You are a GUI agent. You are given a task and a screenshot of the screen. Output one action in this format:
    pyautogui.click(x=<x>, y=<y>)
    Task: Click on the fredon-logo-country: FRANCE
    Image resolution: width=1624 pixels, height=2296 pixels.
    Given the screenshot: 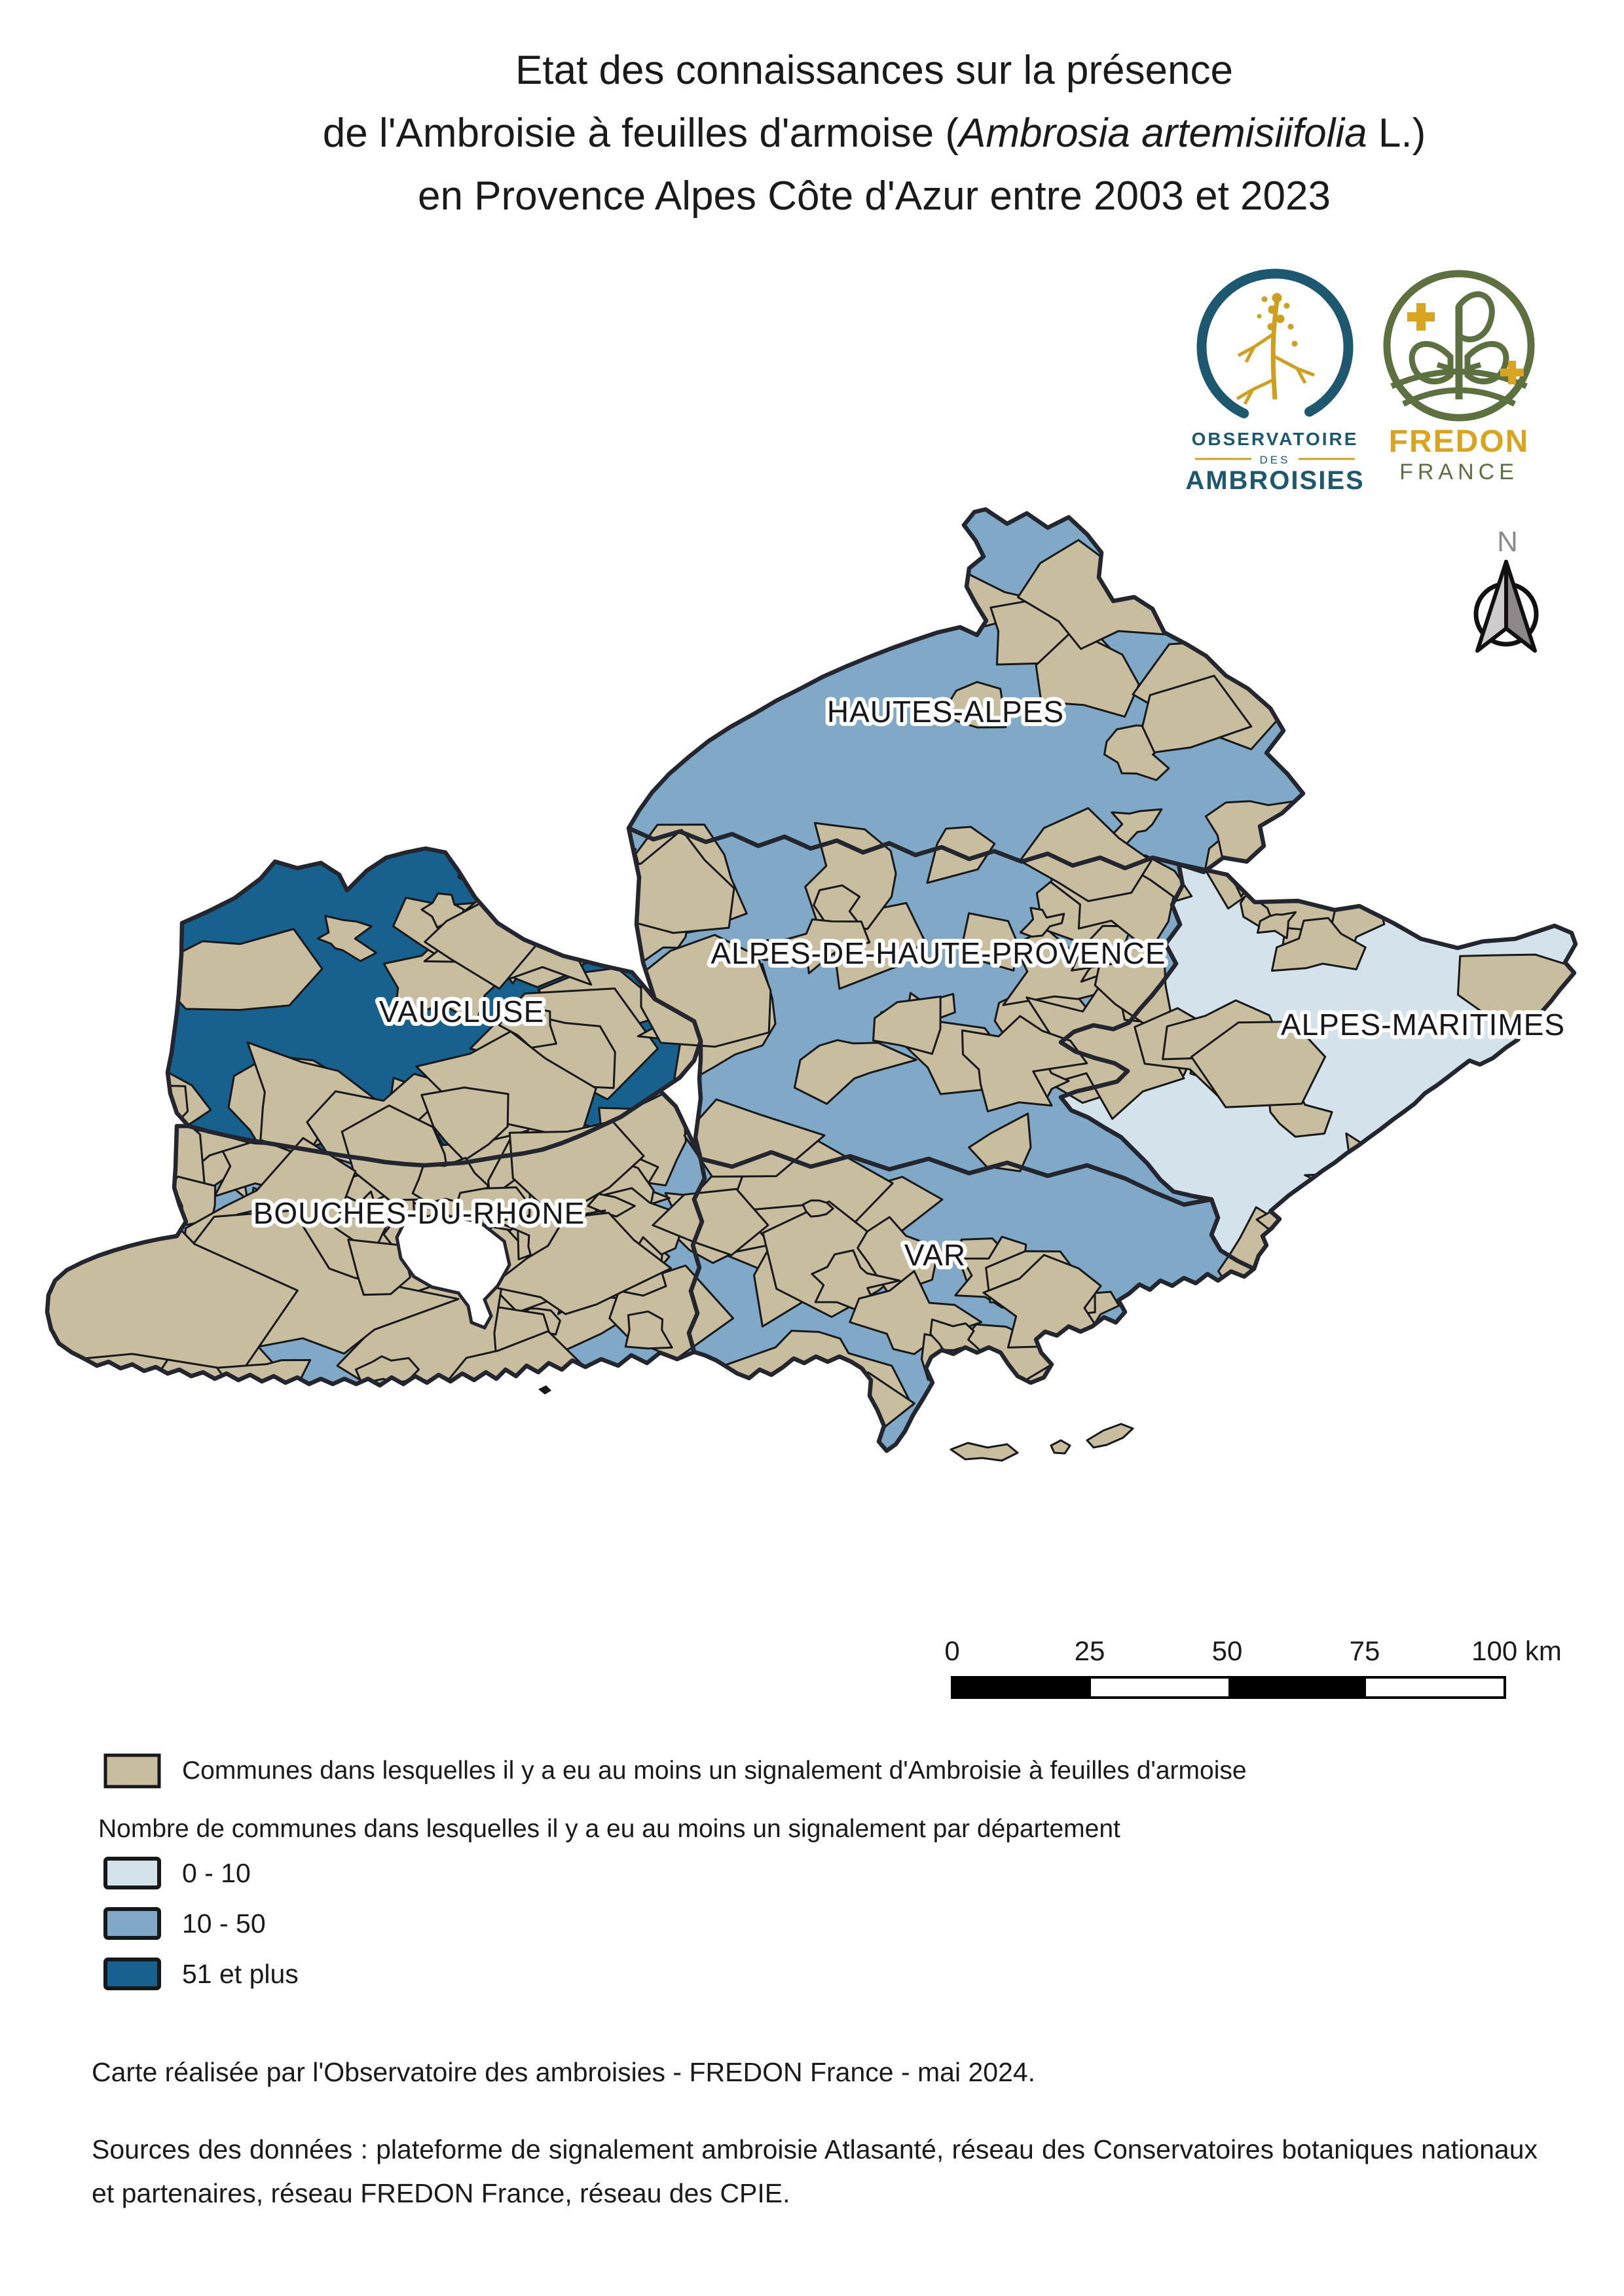 What is the action you would take?
    pyautogui.click(x=1459, y=472)
    